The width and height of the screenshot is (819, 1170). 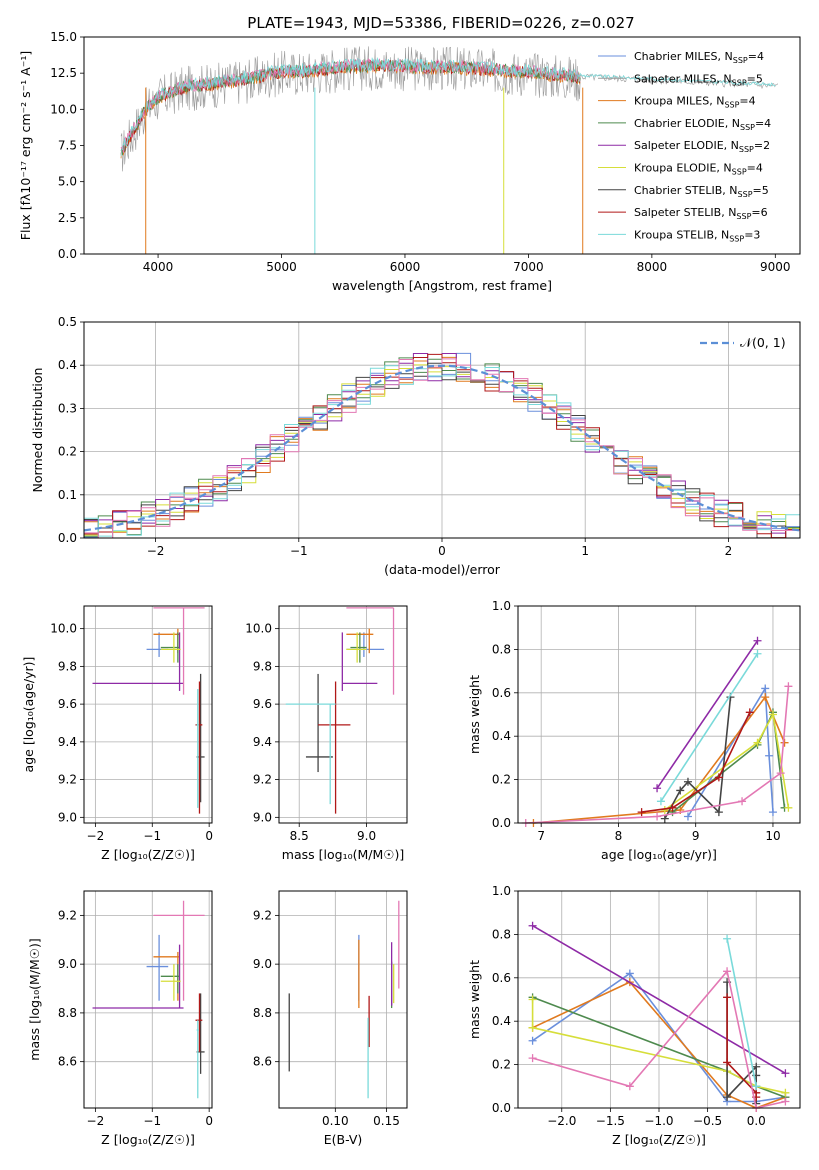 What do you see at coordinates (28, 715) in the screenshot?
I see `y-axis-label: age [log₁₀(age/yr)]` at bounding box center [28, 715].